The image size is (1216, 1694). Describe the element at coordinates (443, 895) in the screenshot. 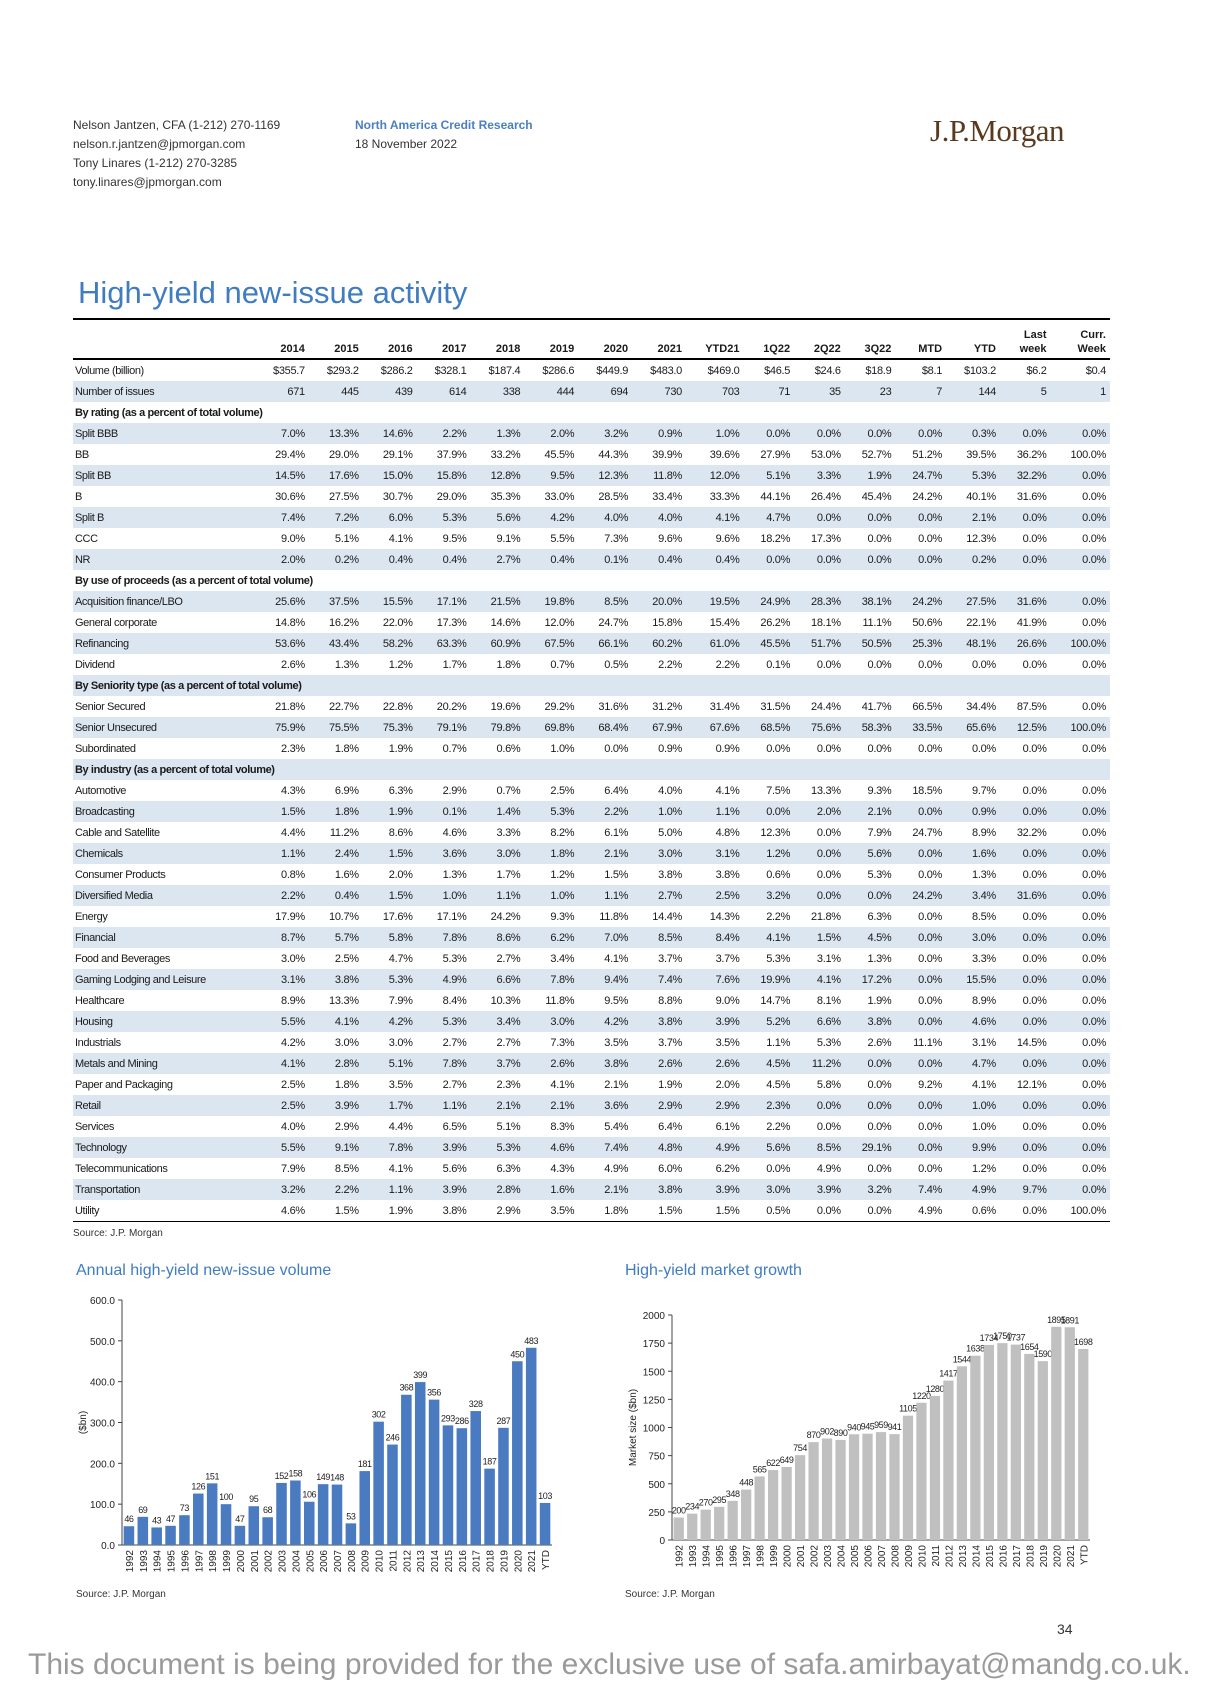

I see `table-cell: 1.0%` at that location.